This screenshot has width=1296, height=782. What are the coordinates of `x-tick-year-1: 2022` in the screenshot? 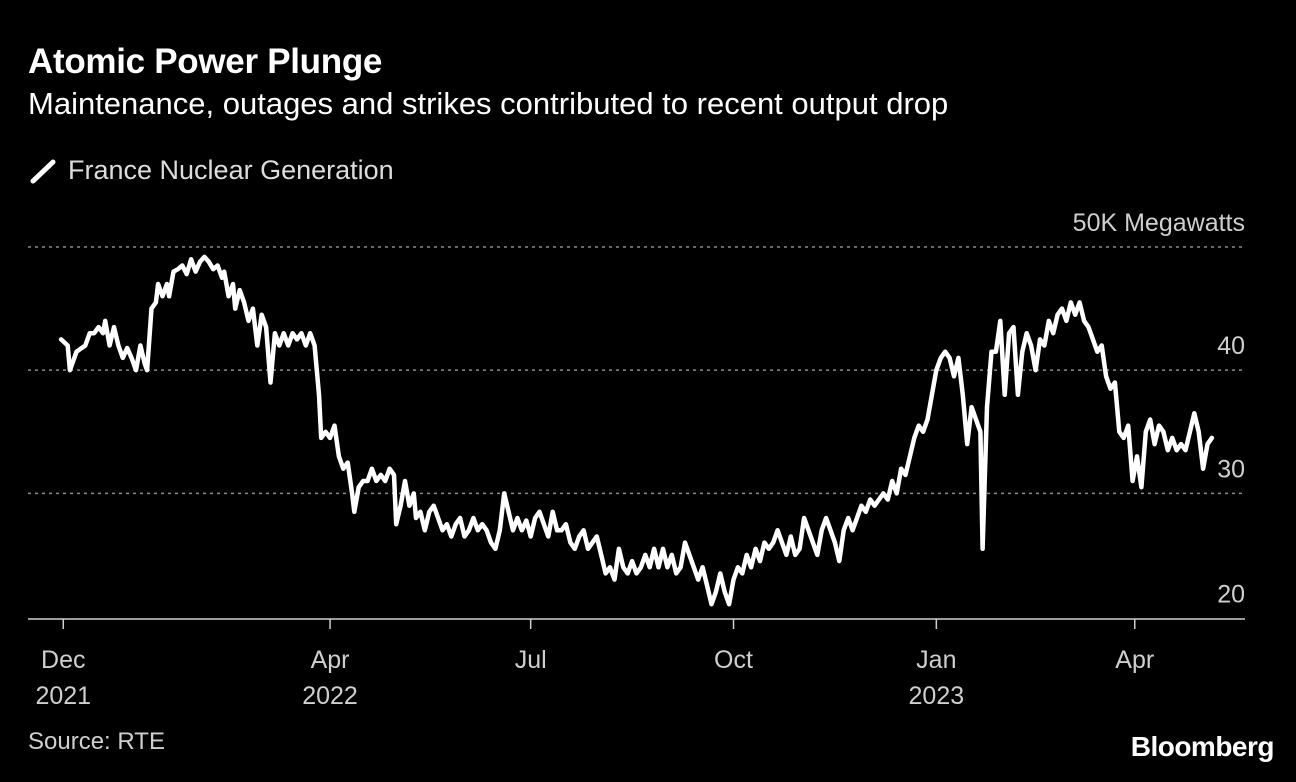 It's located at (330, 696).